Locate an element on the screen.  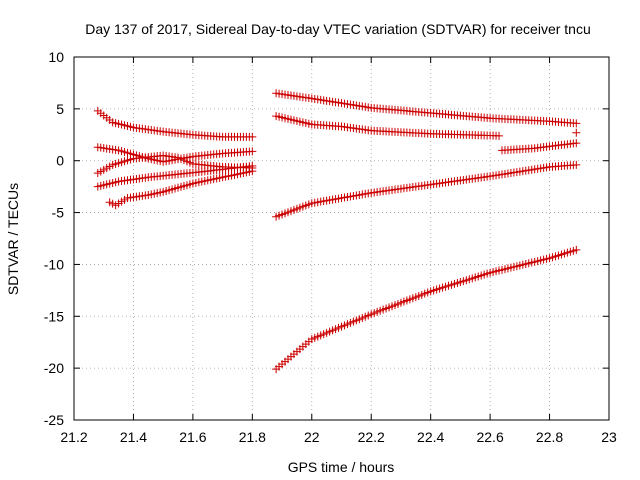
x-tick-label: 22 is located at coordinates (312, 437).